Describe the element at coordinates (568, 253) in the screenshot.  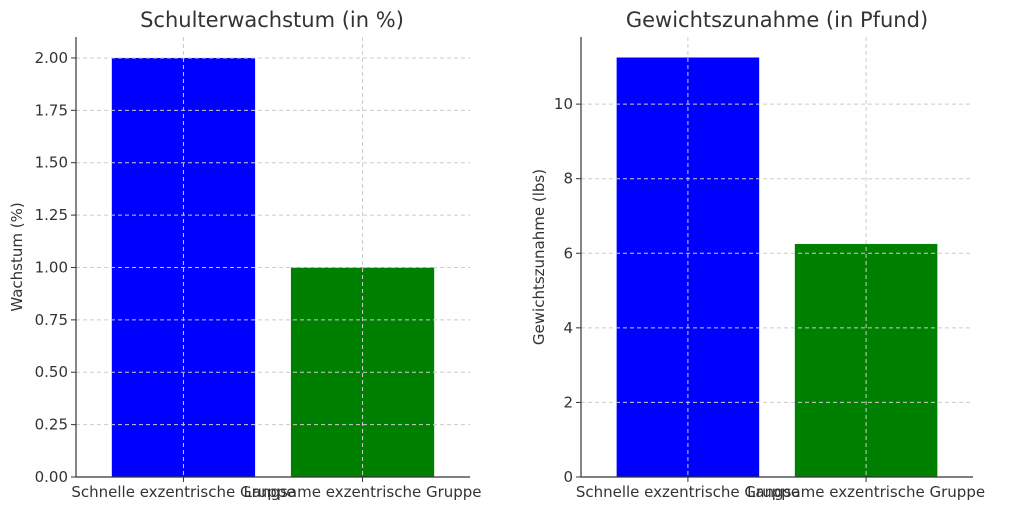
I see `y-tick-label: 6` at that location.